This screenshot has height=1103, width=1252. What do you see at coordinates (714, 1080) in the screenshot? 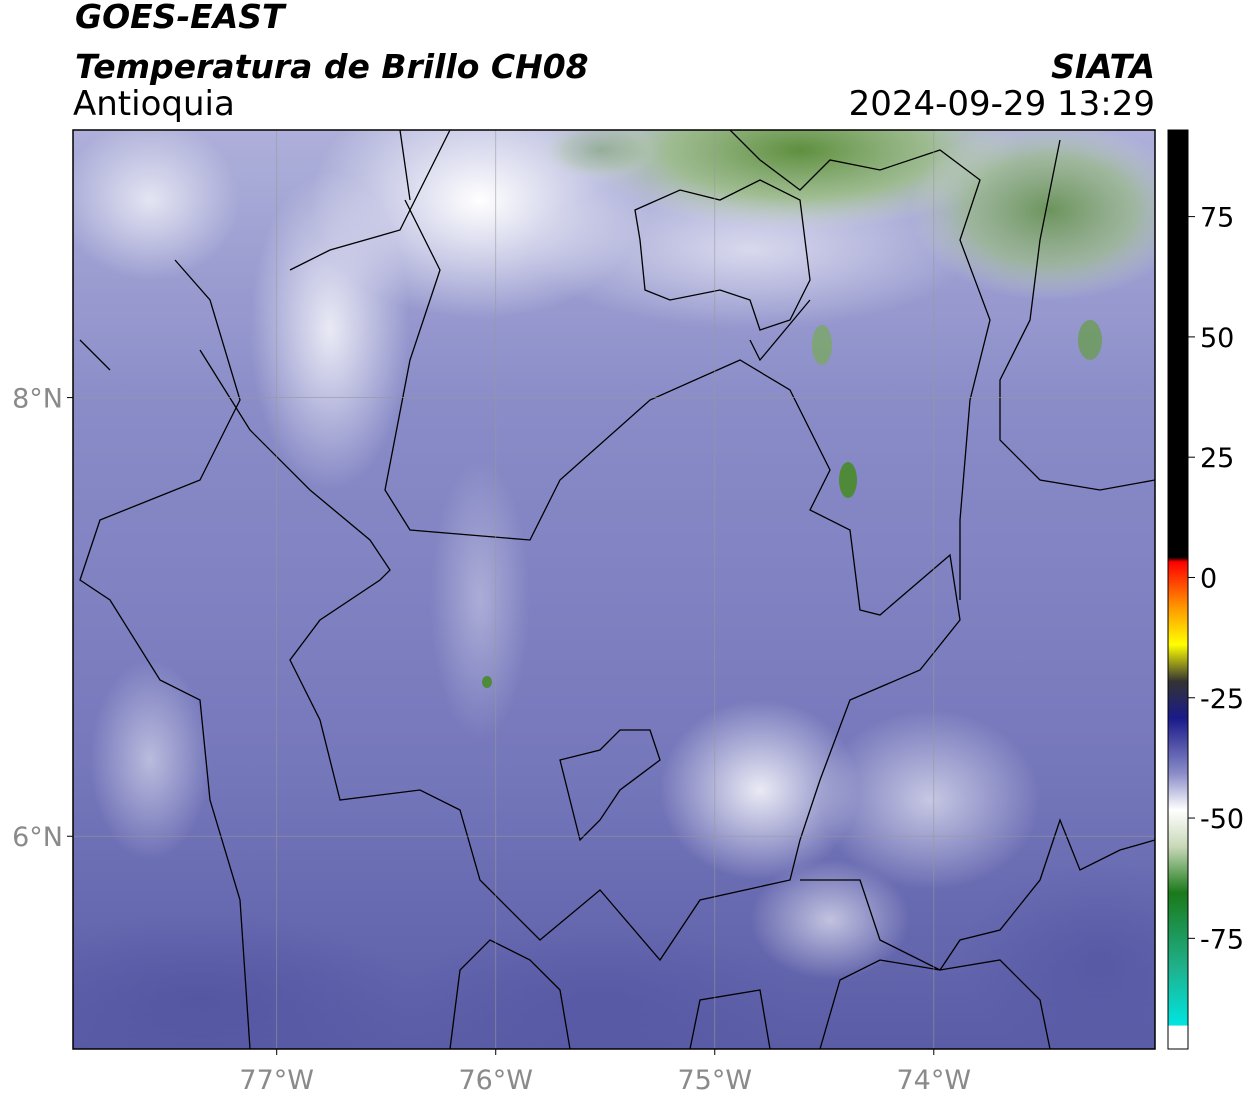
I see `x-tick-label: 75°W` at bounding box center [714, 1080].